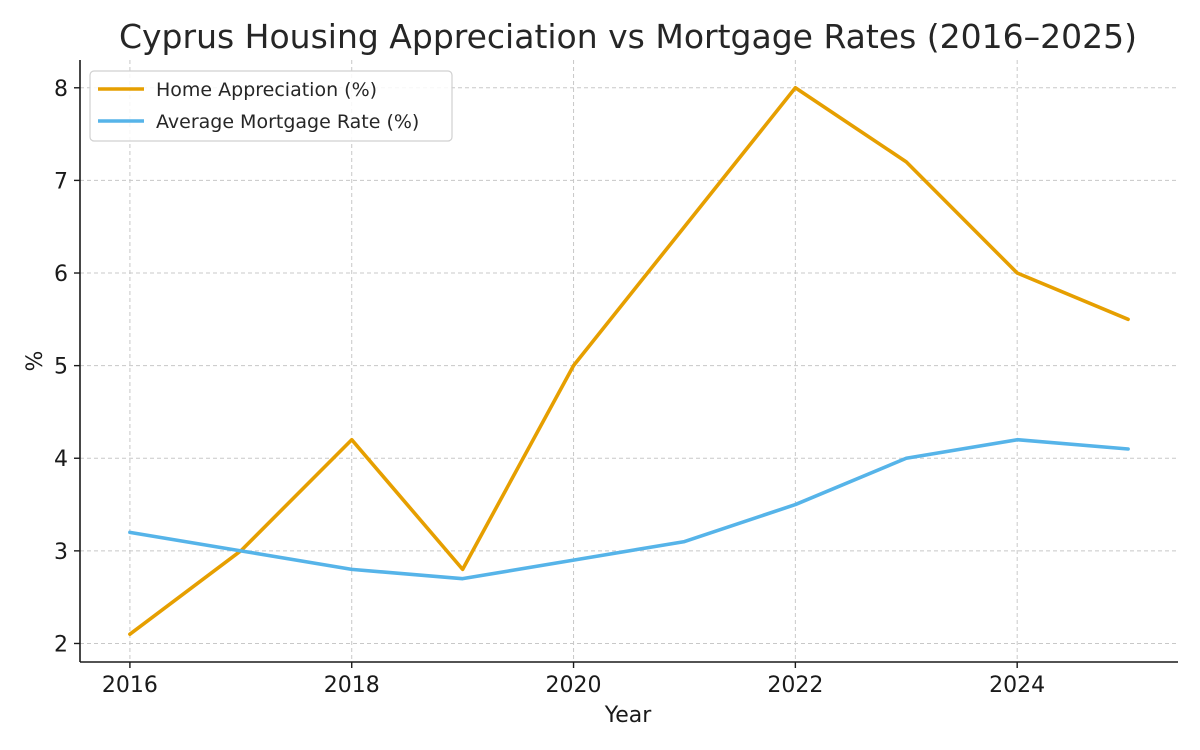 Image resolution: width=1200 pixels, height=750 pixels. Describe the element at coordinates (61, 274) in the screenshot. I see `y-tick-label: 6` at that location.